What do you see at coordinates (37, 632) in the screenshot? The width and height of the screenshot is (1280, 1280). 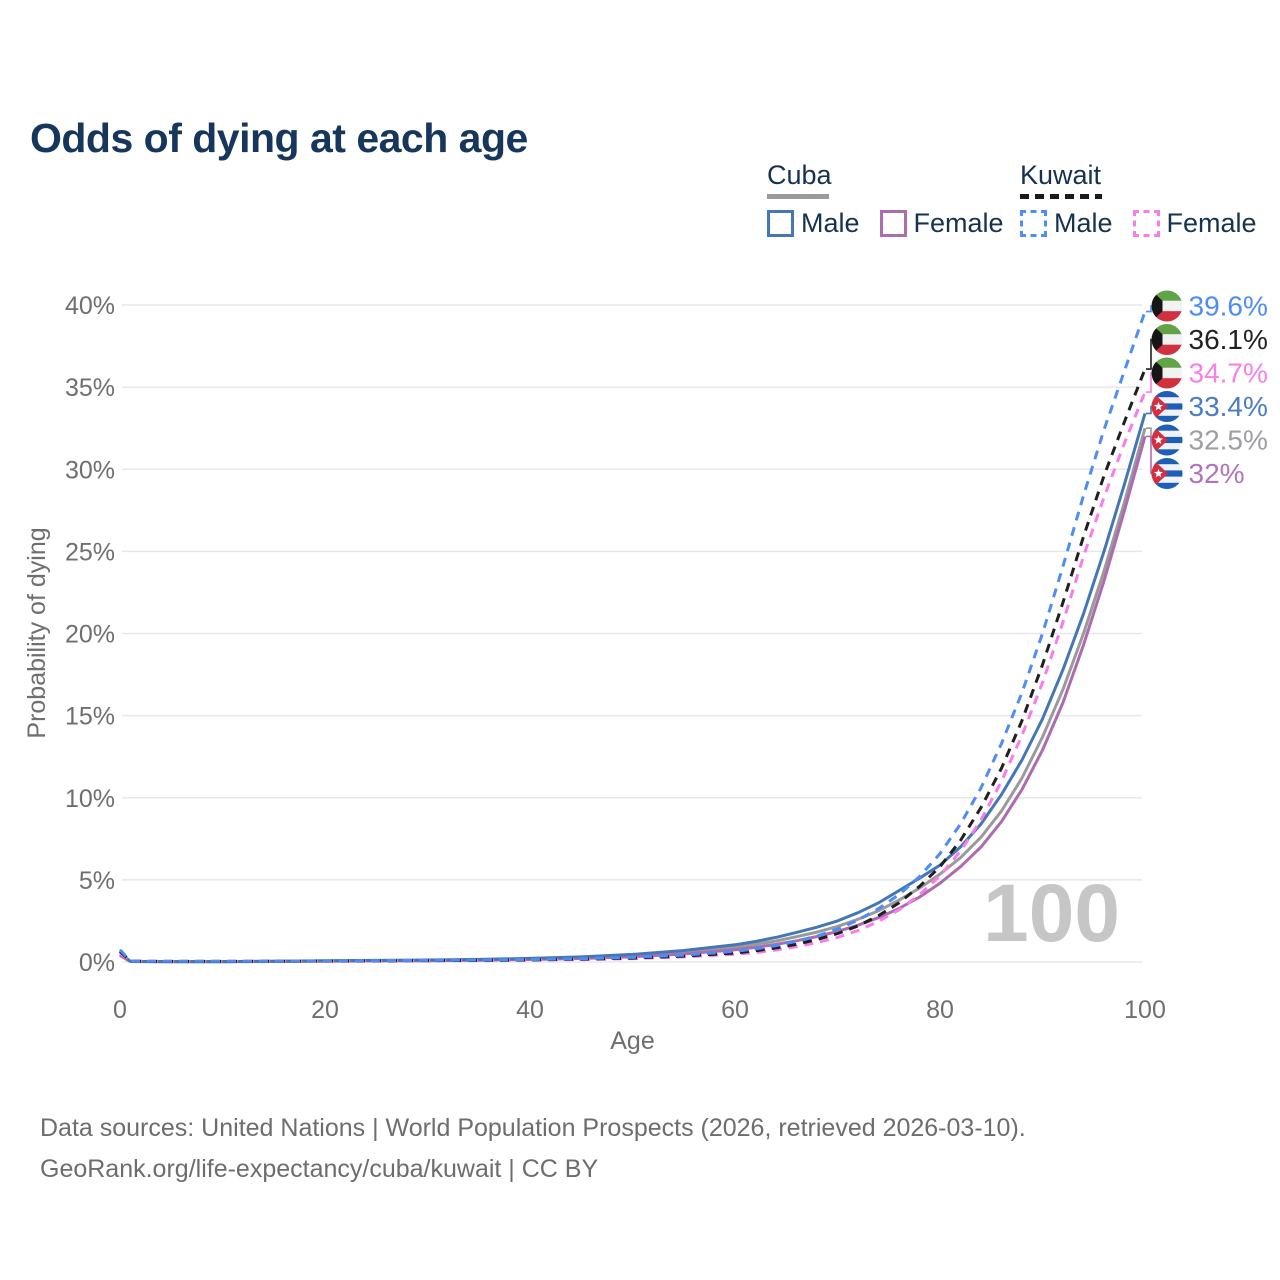 I see `y-axis-title: Probability of dying` at bounding box center [37, 632].